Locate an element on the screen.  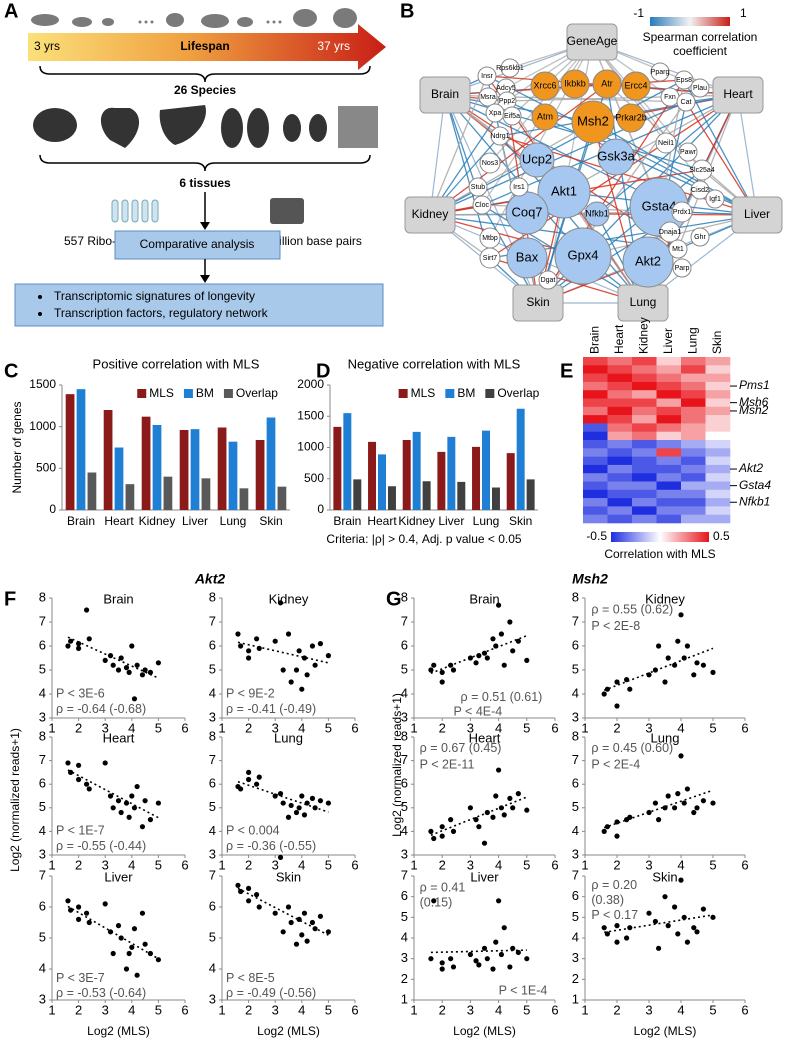
panel-label: B is located at coordinates (407, 11).